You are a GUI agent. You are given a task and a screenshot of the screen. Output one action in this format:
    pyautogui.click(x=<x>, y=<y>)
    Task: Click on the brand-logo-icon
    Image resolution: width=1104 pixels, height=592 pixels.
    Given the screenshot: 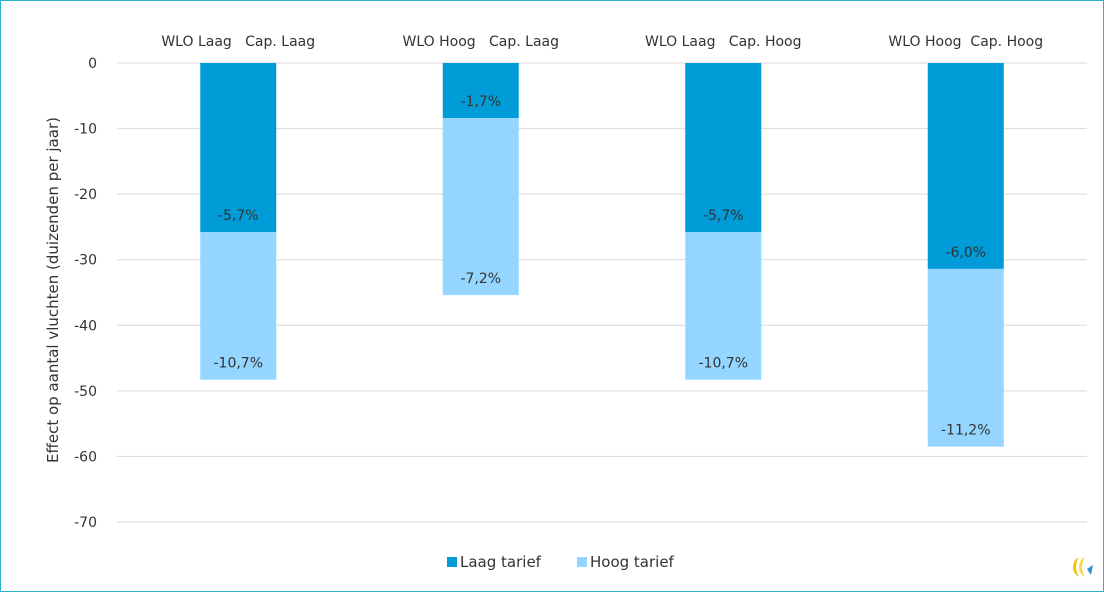 What is the action you would take?
    pyautogui.click(x=1083, y=567)
    